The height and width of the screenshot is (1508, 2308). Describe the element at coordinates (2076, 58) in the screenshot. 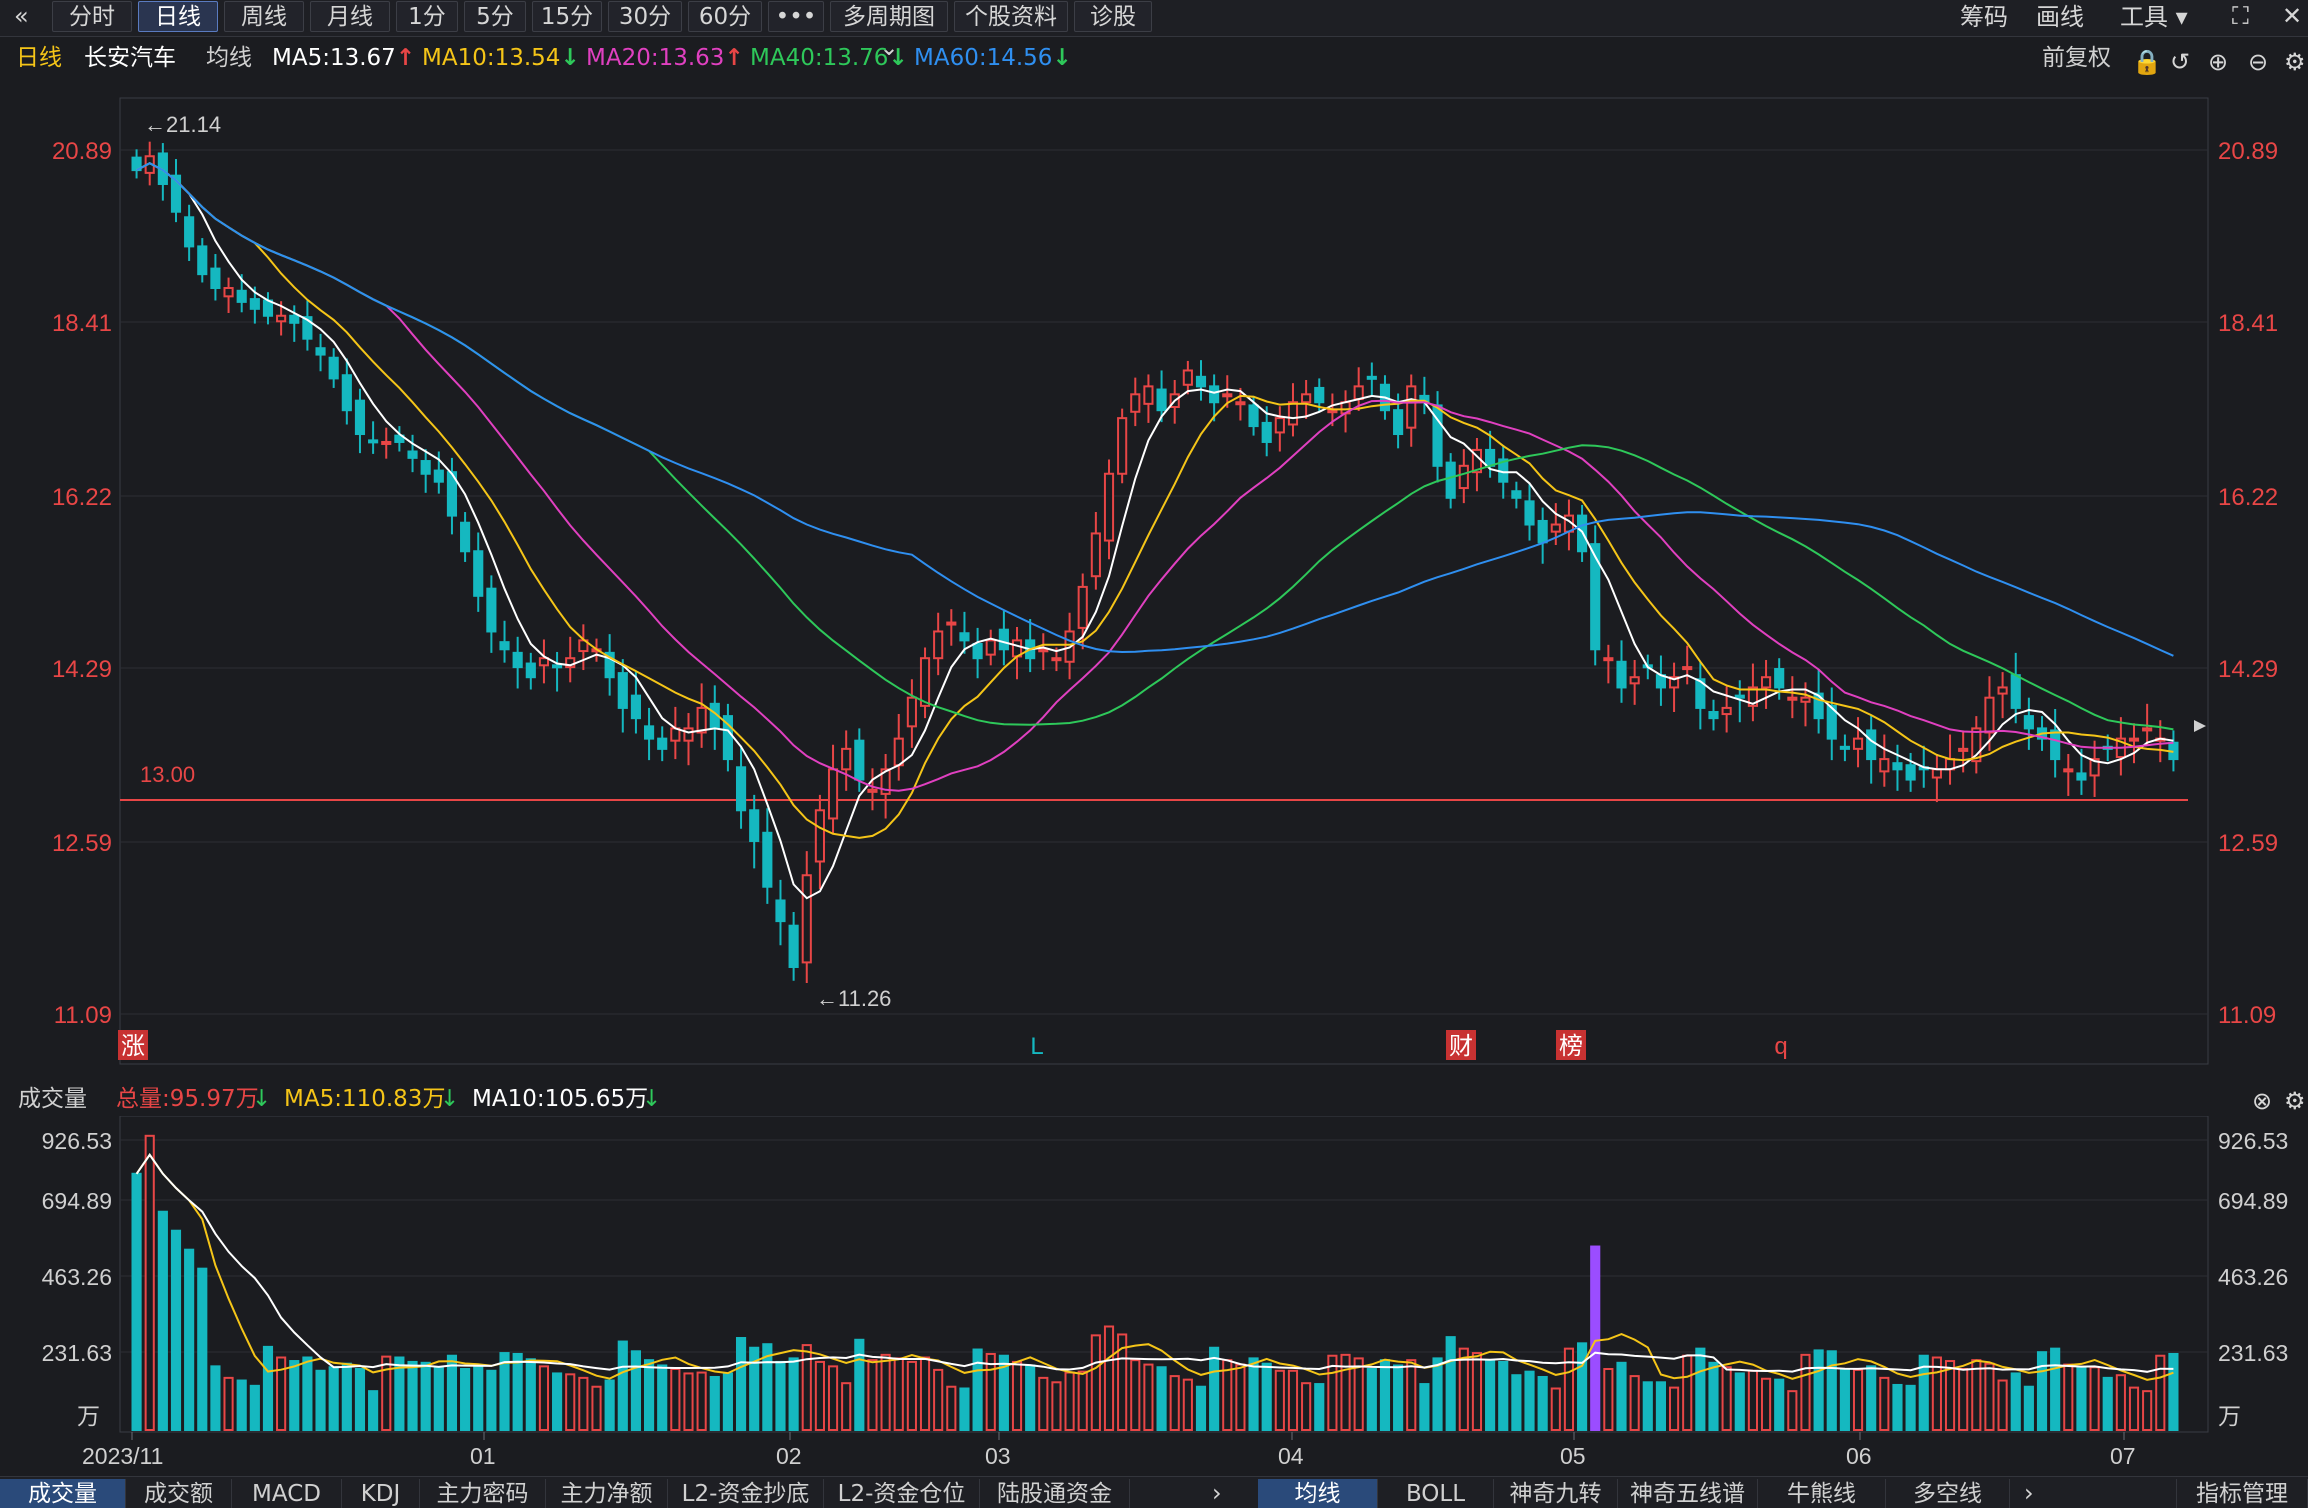

I see `adjust-mode: 前复权` at that location.